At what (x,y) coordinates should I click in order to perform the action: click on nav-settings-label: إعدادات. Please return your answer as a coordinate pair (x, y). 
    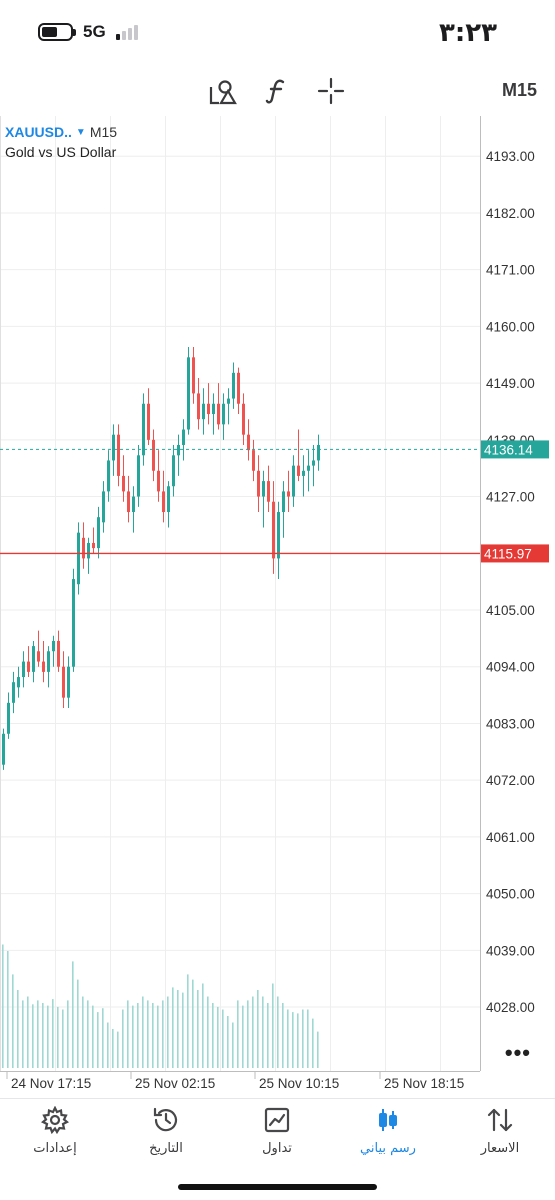
    Looking at the image, I should click on (55, 1148).